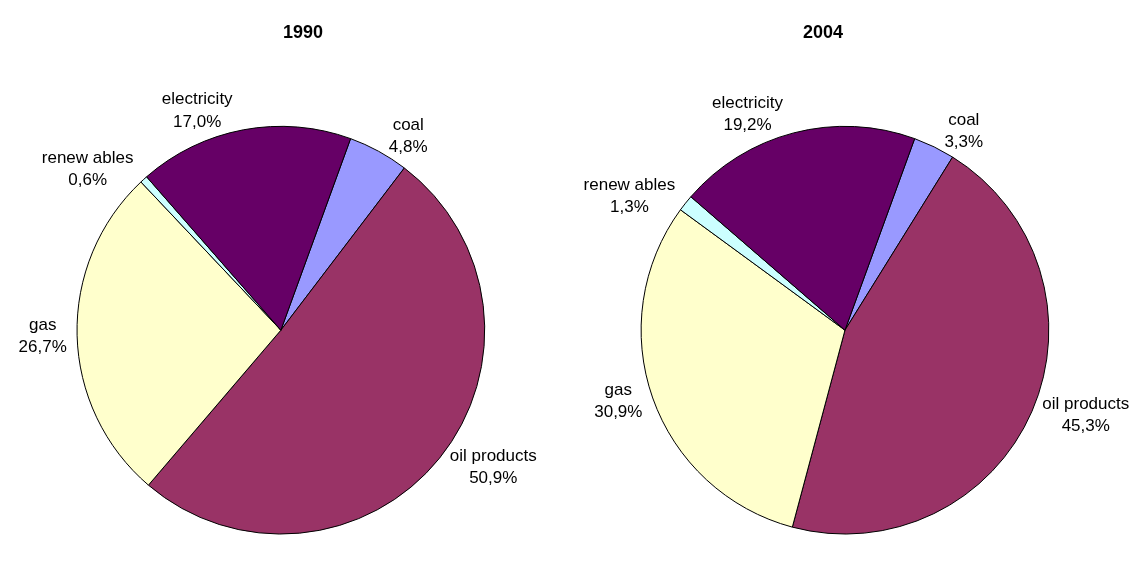  What do you see at coordinates (493, 477) in the screenshot?
I see `data-label: 50,9%` at bounding box center [493, 477].